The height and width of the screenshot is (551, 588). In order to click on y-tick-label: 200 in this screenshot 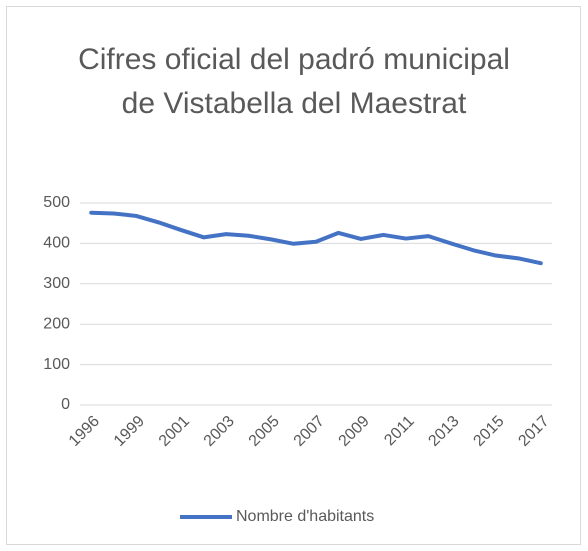, I will do `click(56, 323)`.